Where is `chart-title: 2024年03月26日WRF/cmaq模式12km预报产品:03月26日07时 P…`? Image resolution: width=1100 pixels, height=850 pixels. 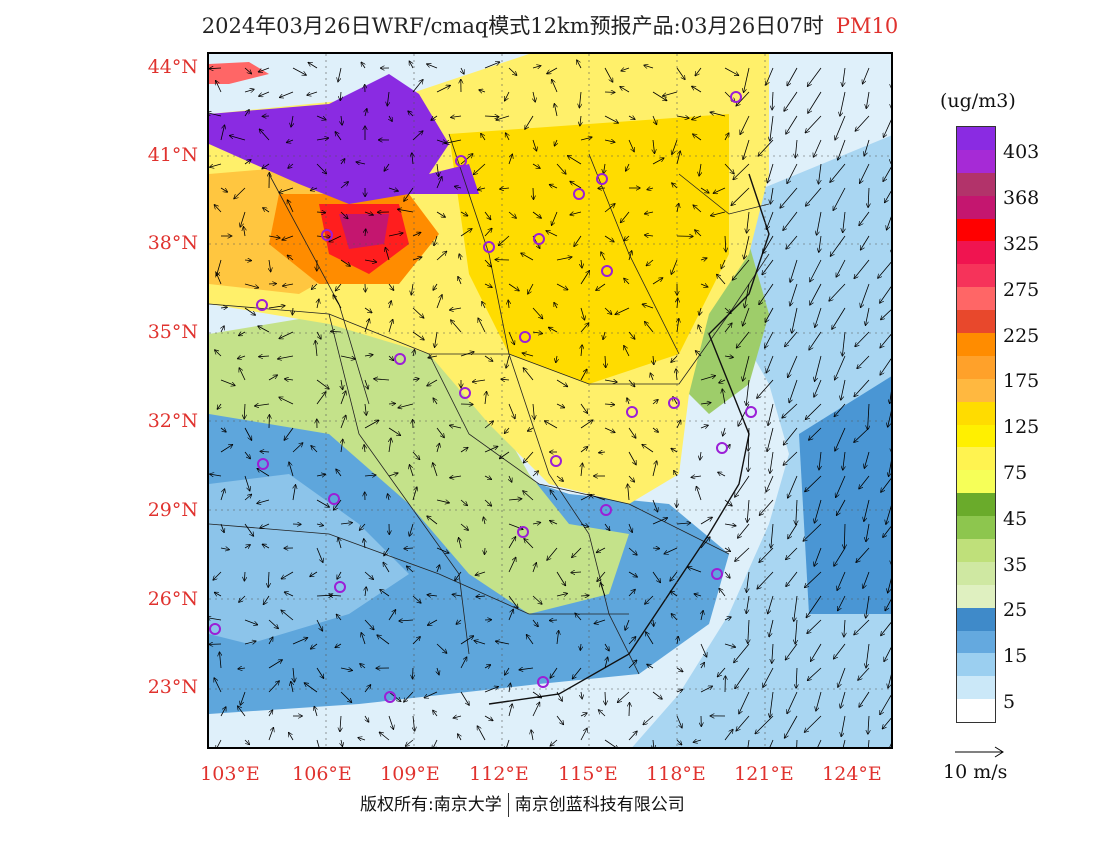 chart-title: 2024年03月26日WRF/cmaq模式12km预报产品:03月26日07时 P… is located at coordinates (550, 25).